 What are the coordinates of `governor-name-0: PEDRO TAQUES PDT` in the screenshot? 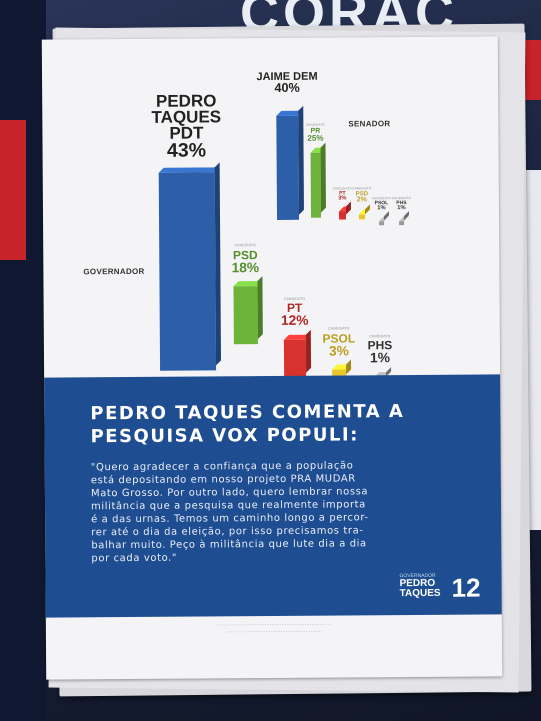 It's located at (186, 116).